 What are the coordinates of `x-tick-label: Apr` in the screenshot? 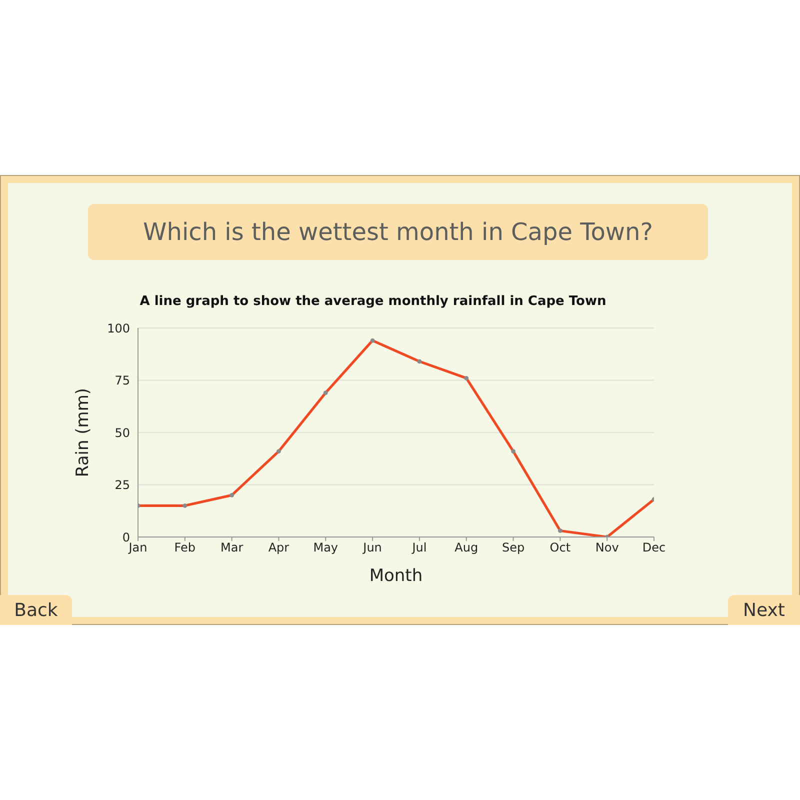 It's located at (279, 547).